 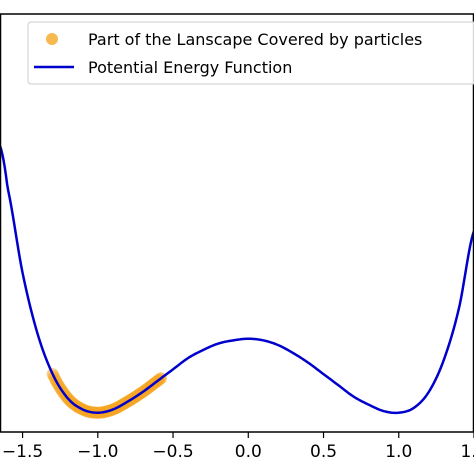 I want to click on x-tick-label: −1.5, so click(x=22, y=452).